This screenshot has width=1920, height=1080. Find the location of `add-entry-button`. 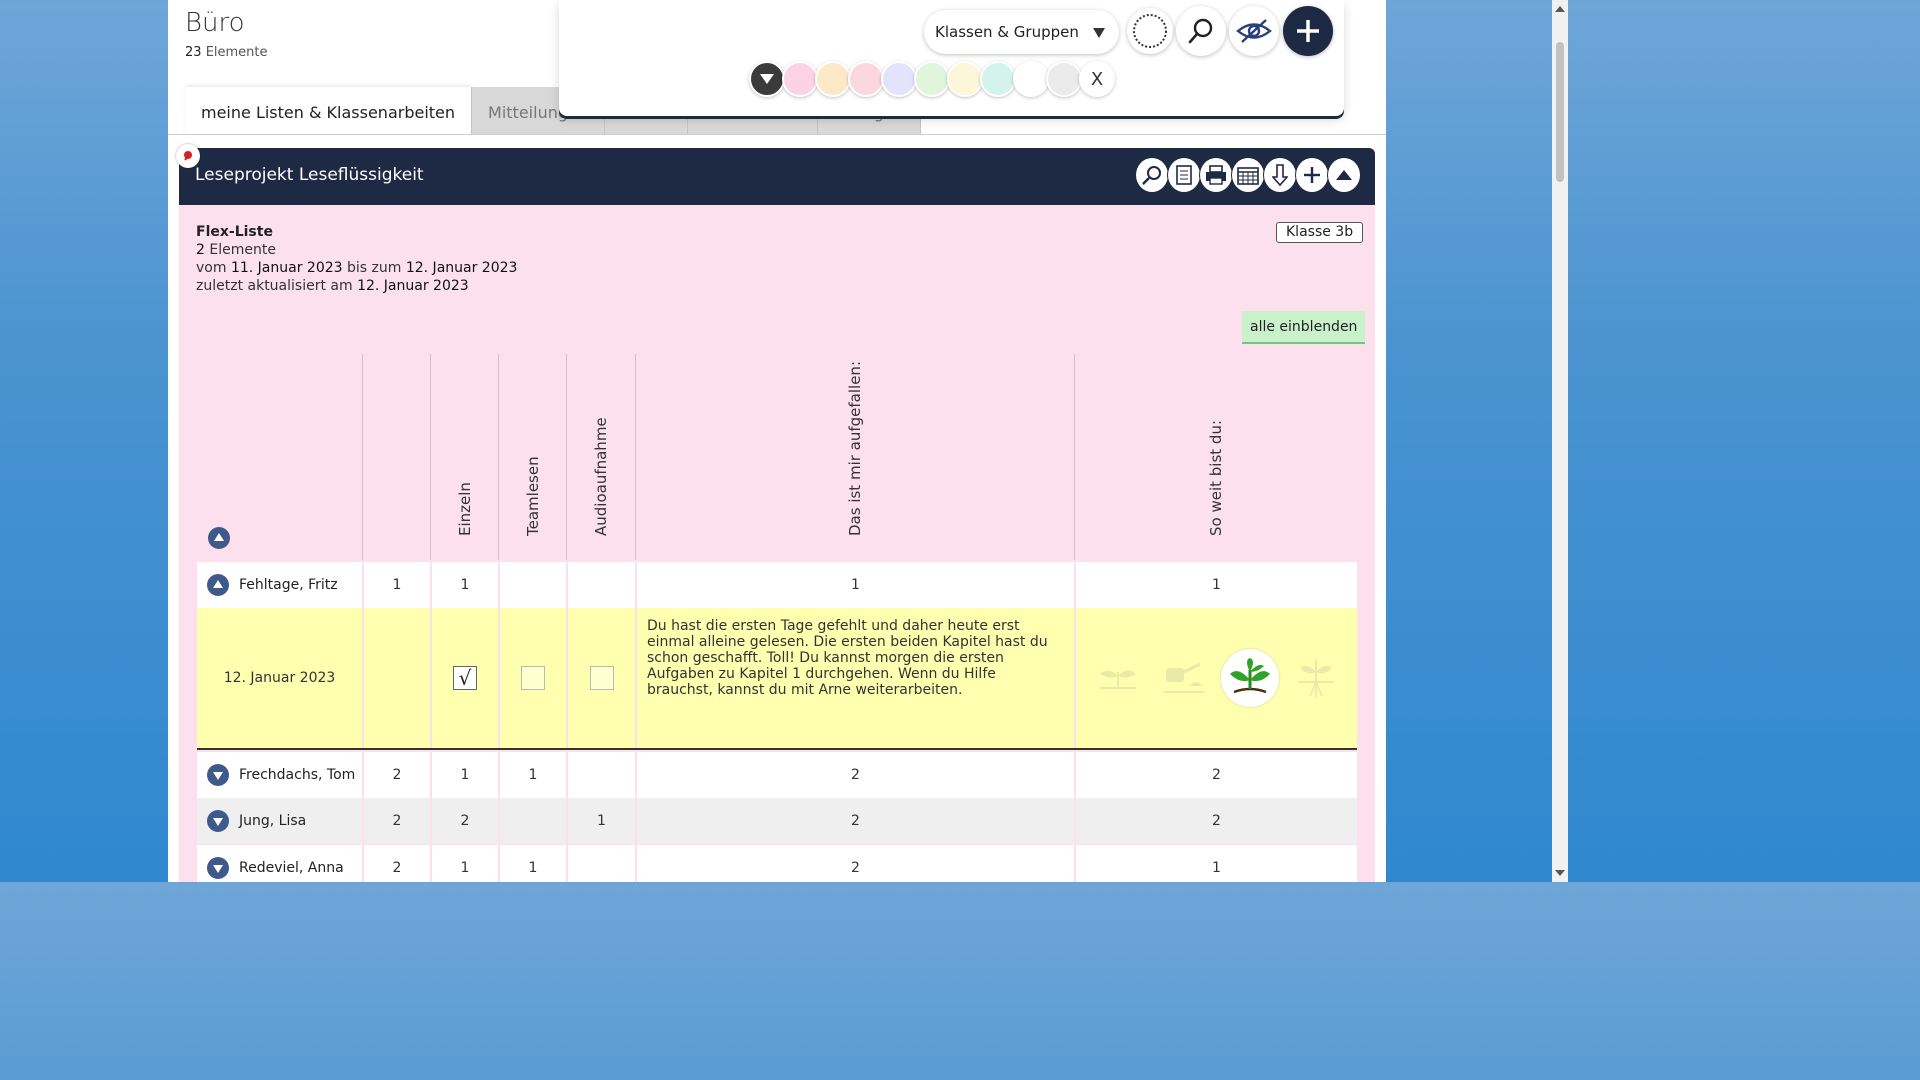

add-entry-button is located at coordinates (1312, 175).